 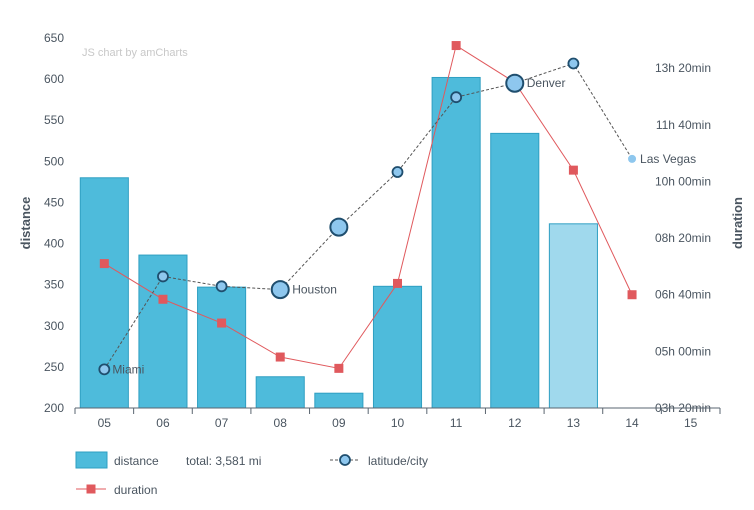 What do you see at coordinates (339, 423) in the screenshot?
I see `x-tick-label: 09` at bounding box center [339, 423].